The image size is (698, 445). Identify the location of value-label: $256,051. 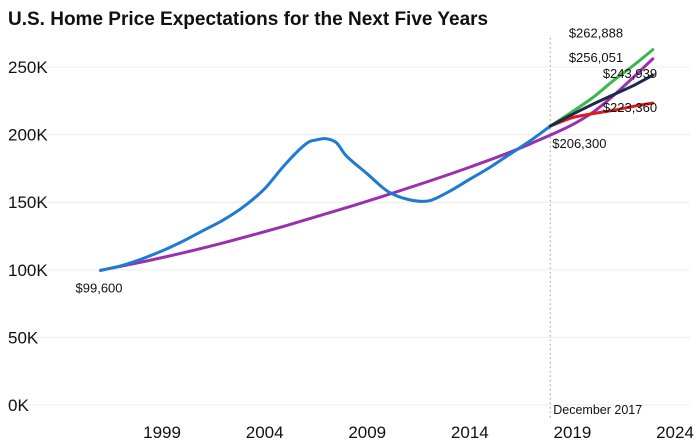
(596, 57).